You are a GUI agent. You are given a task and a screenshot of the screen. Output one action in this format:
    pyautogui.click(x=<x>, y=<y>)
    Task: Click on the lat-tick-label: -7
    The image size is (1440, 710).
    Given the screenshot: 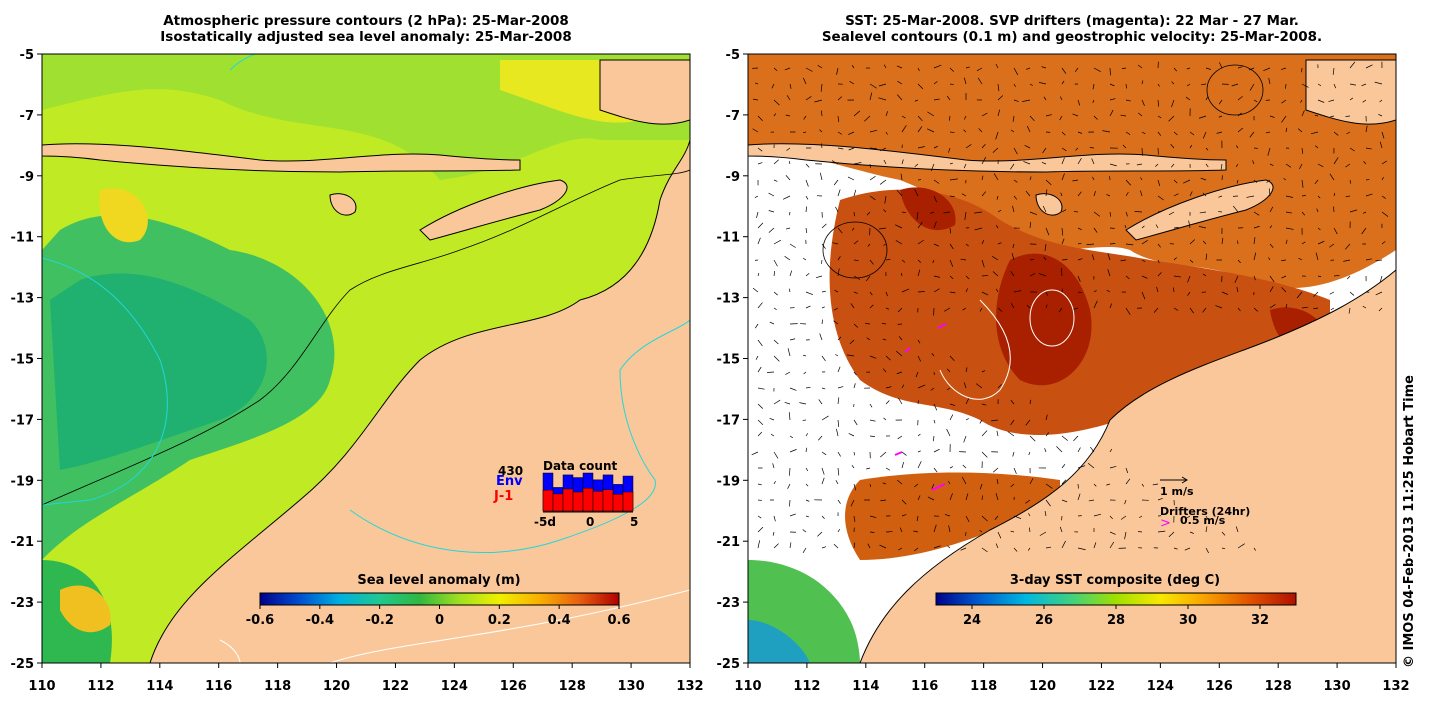 What is the action you would take?
    pyautogui.click(x=27, y=116)
    